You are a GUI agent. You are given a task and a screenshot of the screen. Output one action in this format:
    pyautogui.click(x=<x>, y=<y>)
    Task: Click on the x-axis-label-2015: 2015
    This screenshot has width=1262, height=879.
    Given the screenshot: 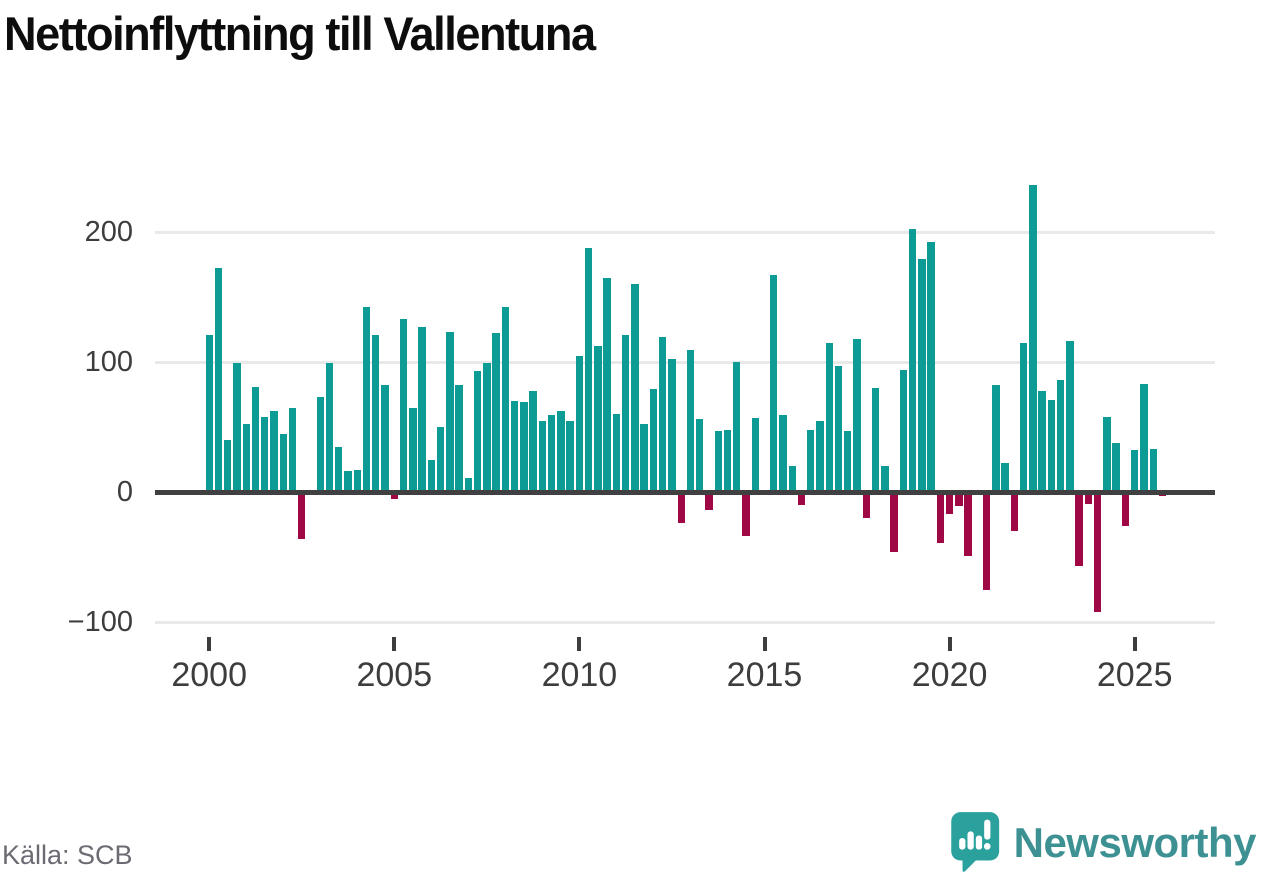 What is the action you would take?
    pyautogui.click(x=764, y=675)
    